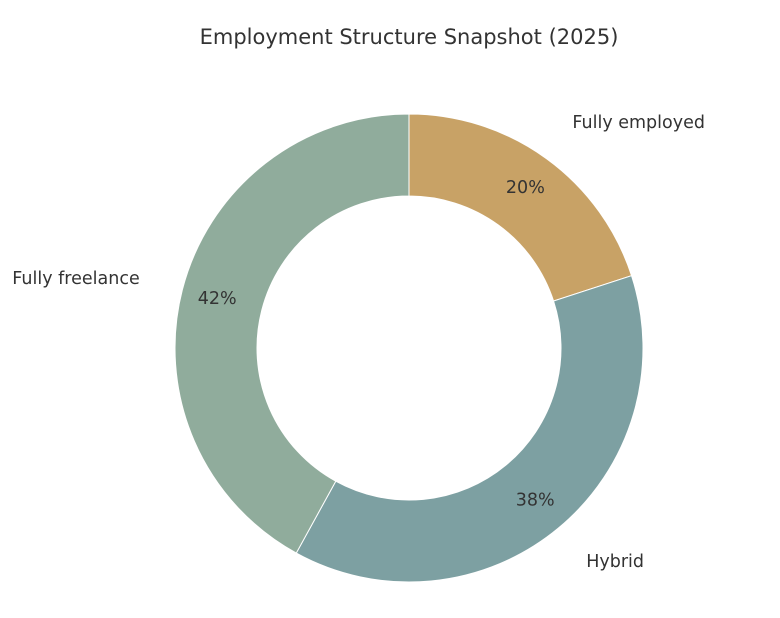 This screenshot has height=618, width=780. I want to click on category-label-fully-freelance: Fully freelance, so click(75, 279).